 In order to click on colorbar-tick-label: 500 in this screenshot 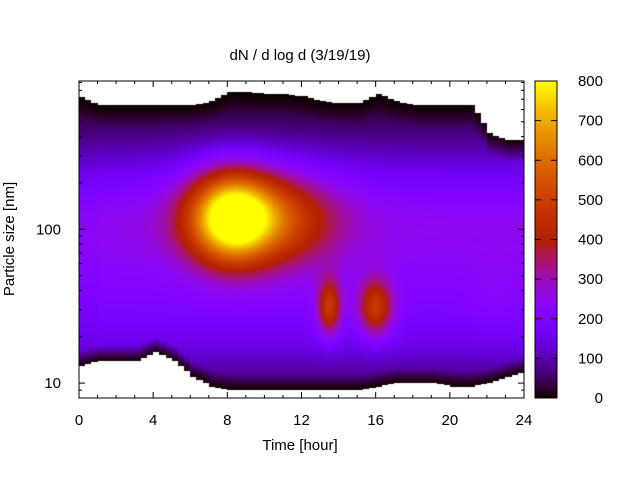, I will do `click(590, 200)`.